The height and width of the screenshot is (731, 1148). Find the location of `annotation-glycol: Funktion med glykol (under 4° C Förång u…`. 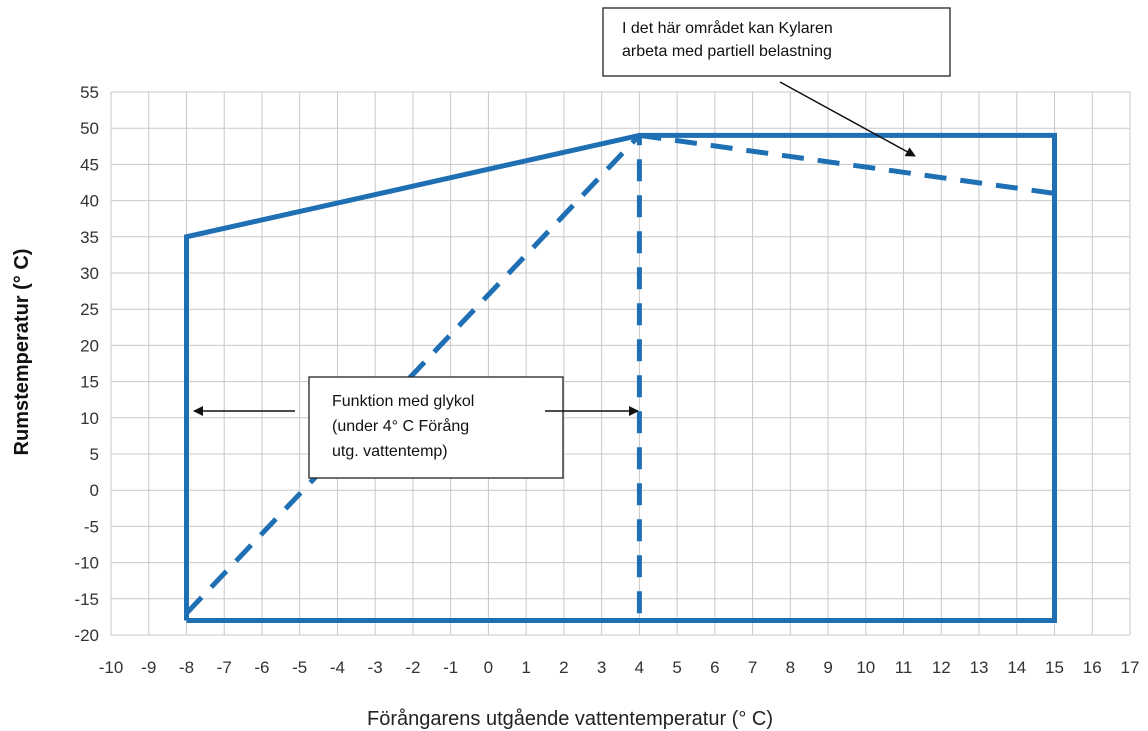

annotation-glycol: Funktion med glykol (under 4° C Förång u… is located at coordinates (416, 427).